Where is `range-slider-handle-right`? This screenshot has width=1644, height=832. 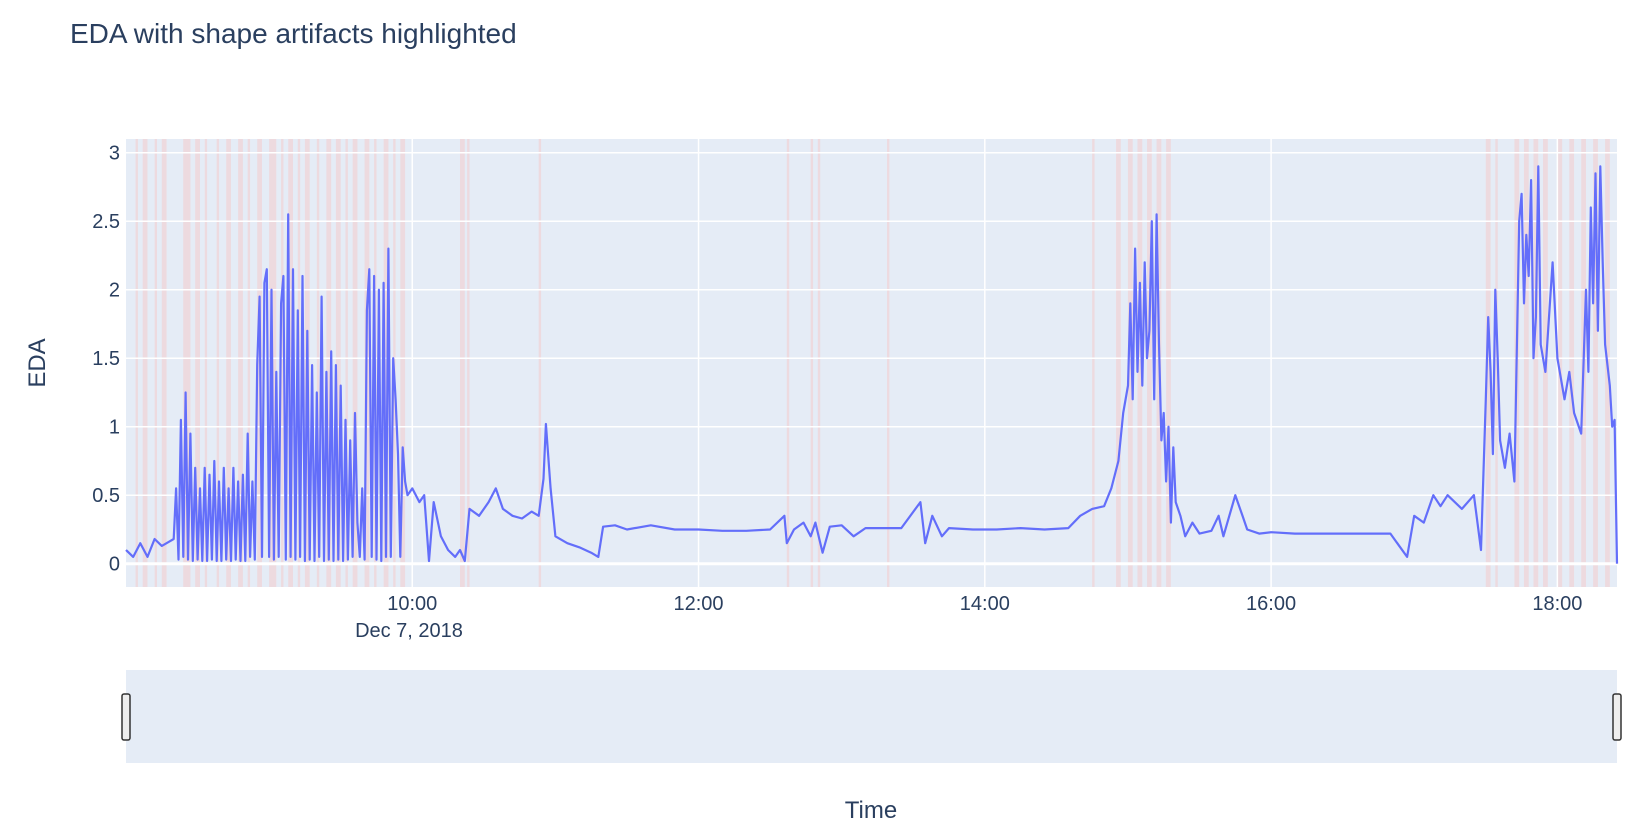
range-slider-handle-right is located at coordinates (1617, 717).